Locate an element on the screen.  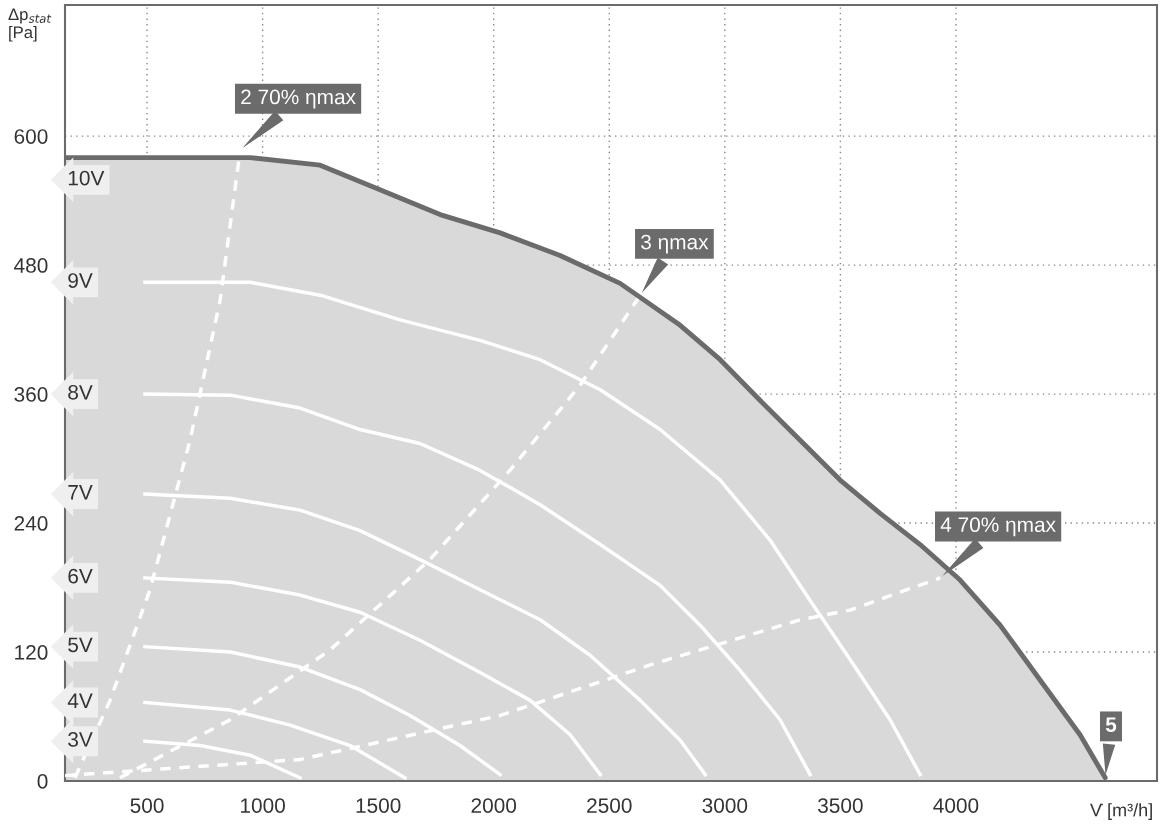
text: 9V is located at coordinates (80, 280).